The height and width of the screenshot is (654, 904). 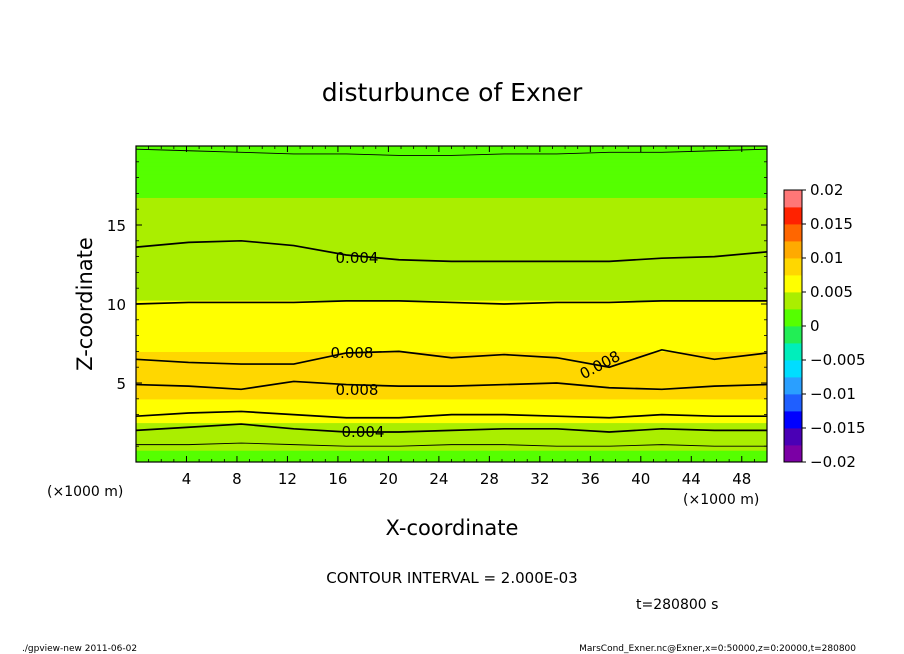 I want to click on y-tick-label: 10, so click(x=116, y=305).